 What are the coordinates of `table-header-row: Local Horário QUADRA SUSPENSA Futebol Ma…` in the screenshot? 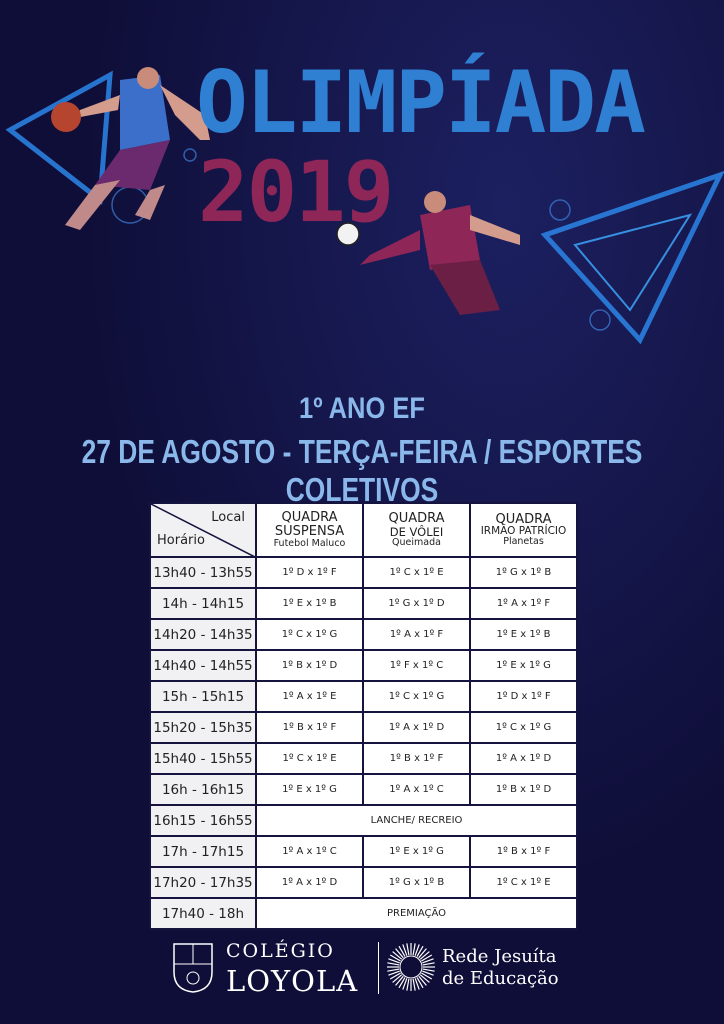 It's located at (363, 530).